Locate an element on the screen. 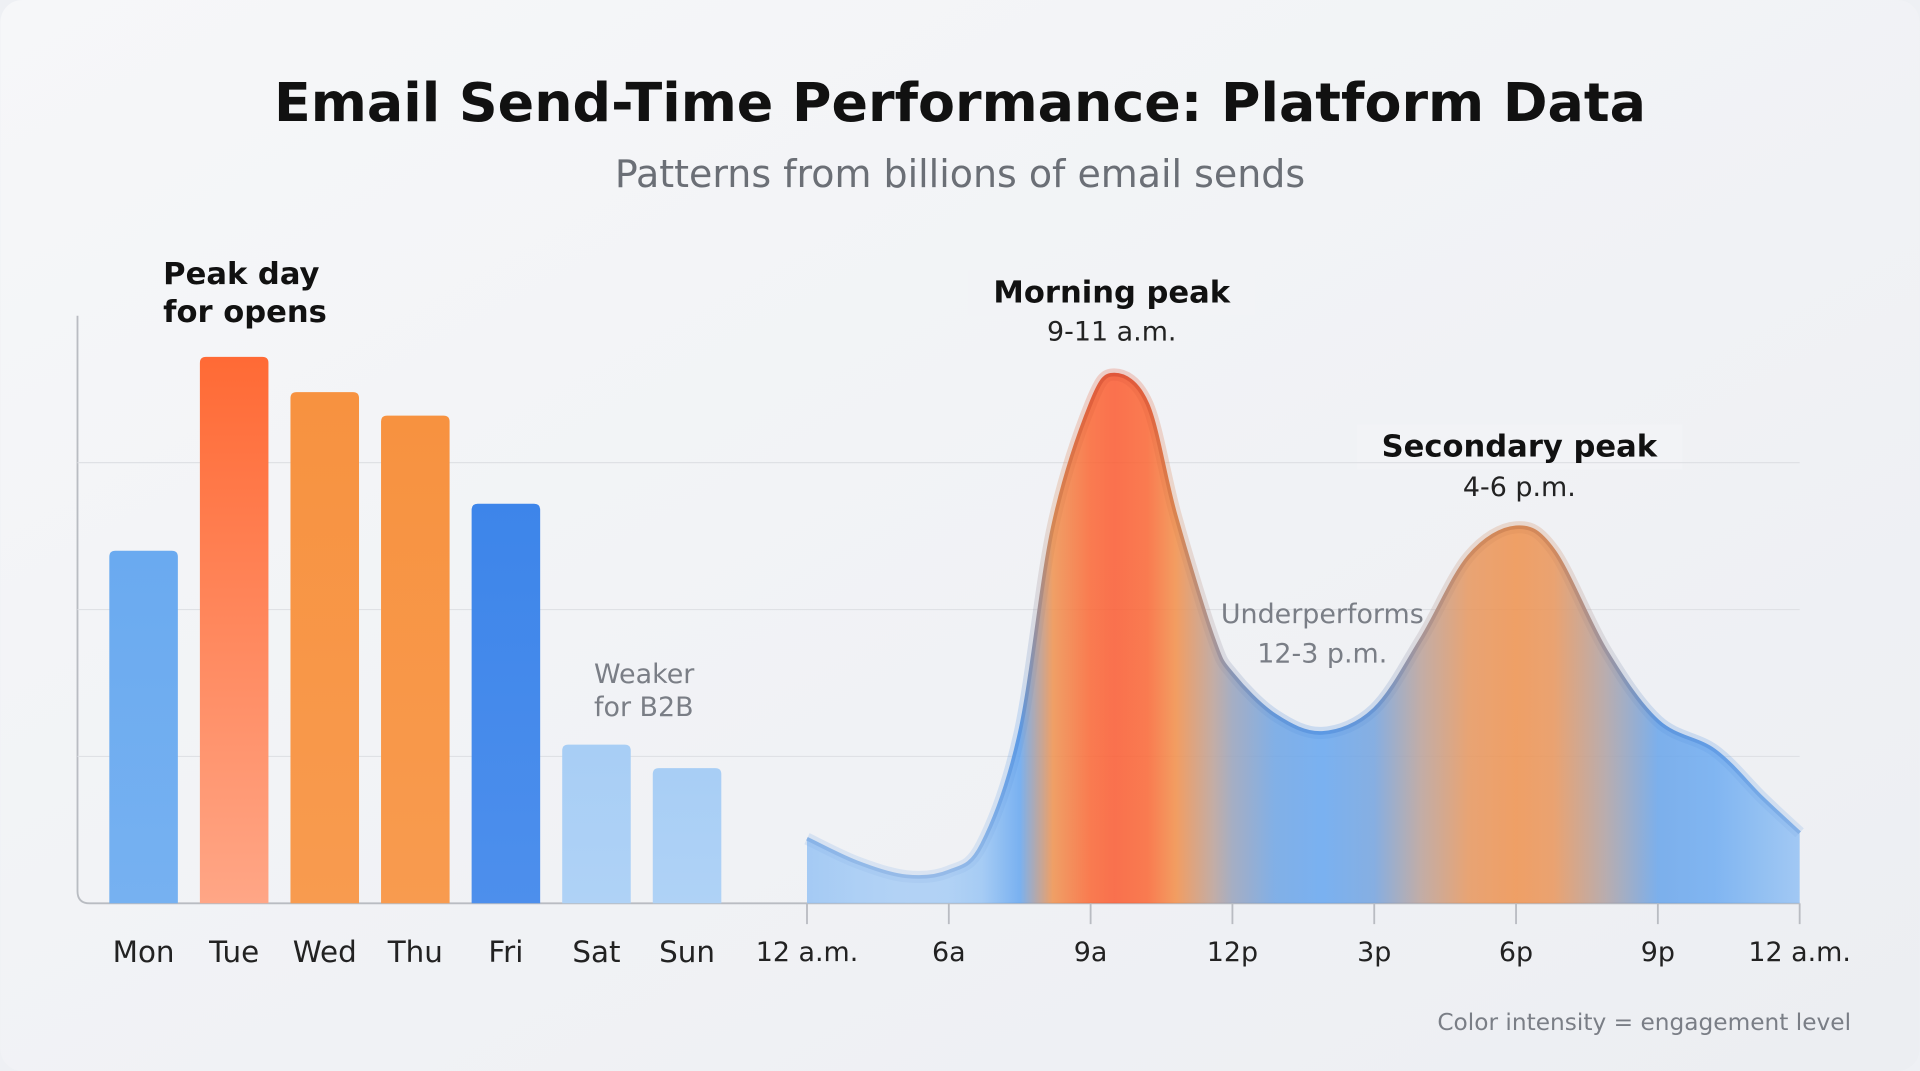 The width and height of the screenshot is (1920, 1071). annotation: Morning peak is located at coordinates (1111, 292).